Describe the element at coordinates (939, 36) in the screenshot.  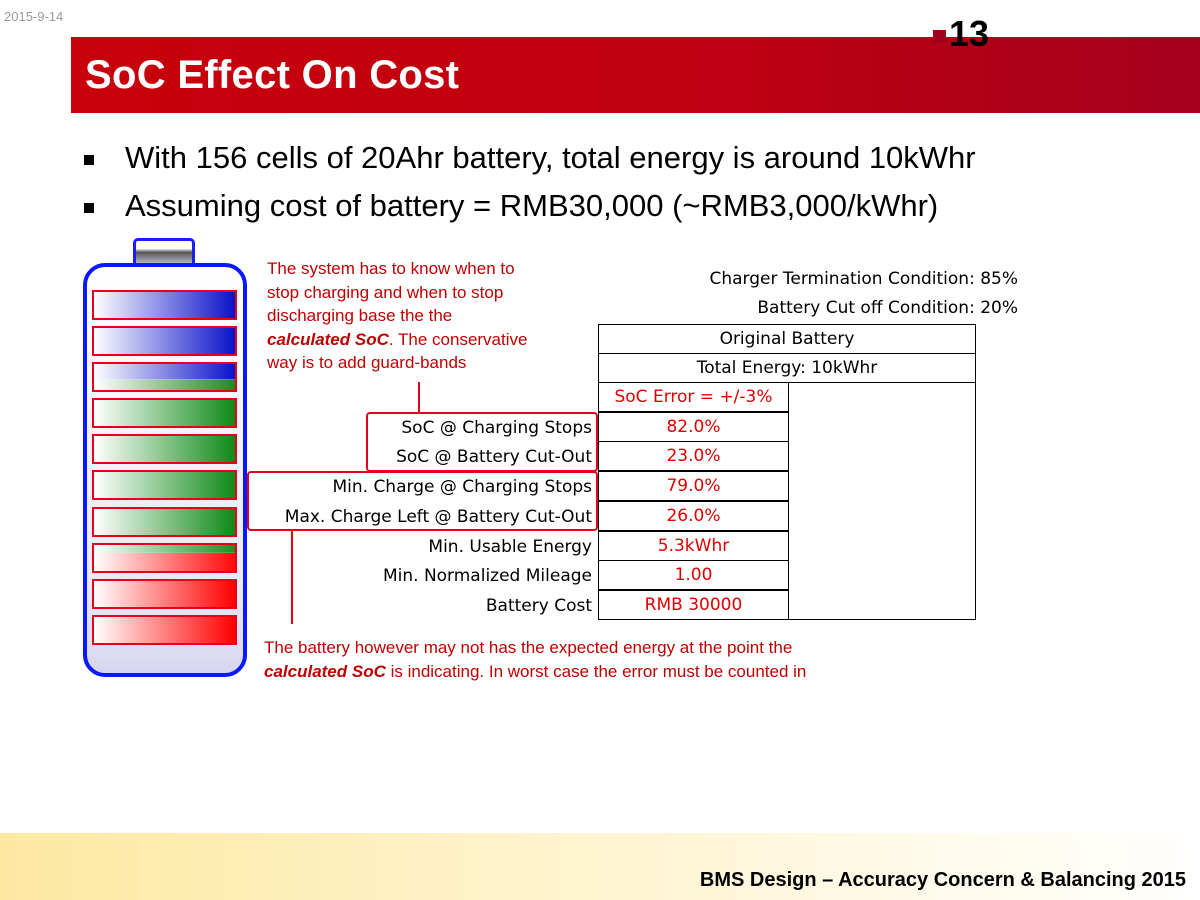
I see `page-number-square-icon` at that location.